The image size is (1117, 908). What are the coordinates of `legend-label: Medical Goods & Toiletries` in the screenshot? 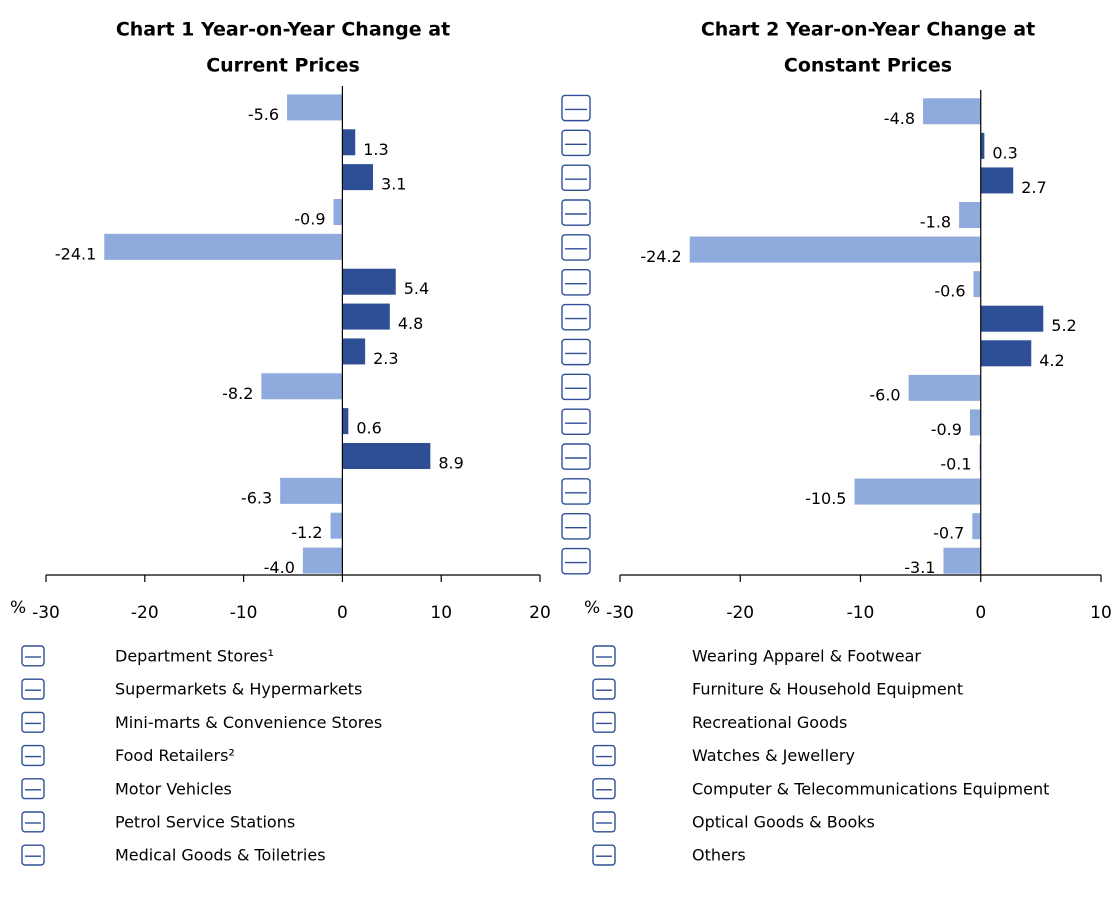 It's located at (220, 855).